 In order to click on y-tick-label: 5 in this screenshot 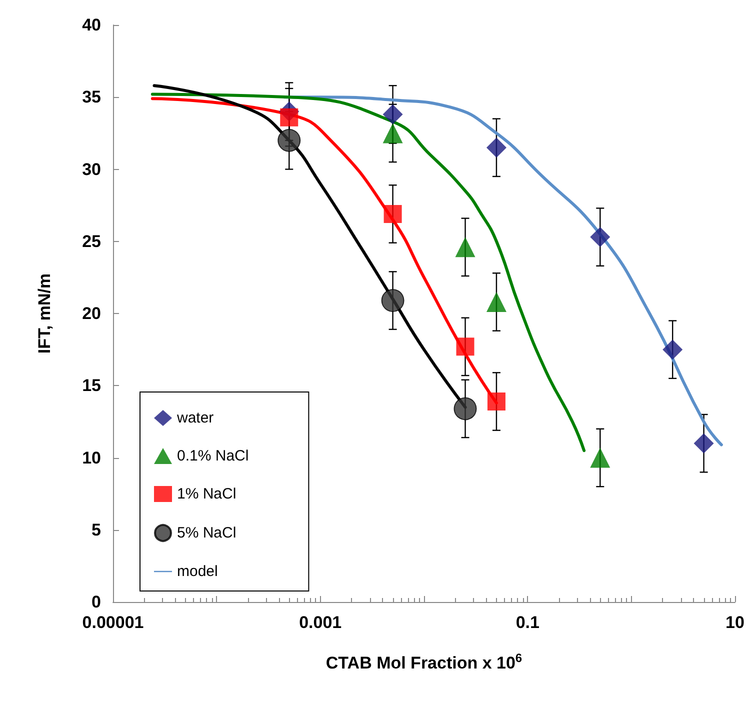, I will do `click(96, 530)`.